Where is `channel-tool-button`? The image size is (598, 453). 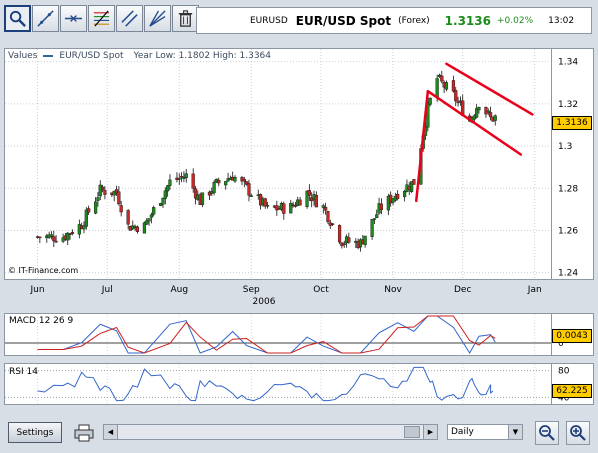 channel-tool-button is located at coordinates (129, 18).